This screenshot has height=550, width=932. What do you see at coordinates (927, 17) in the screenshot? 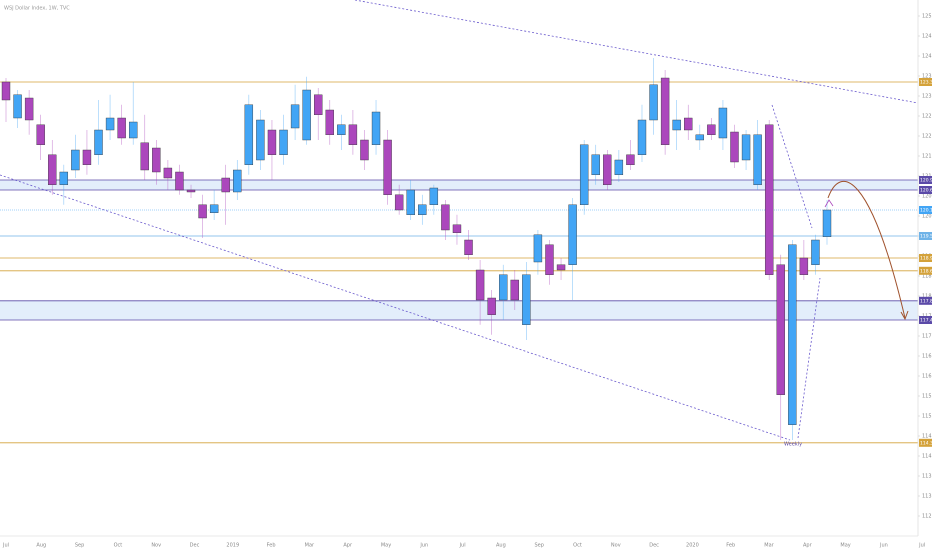
I see `y-tick-label: 125` at bounding box center [927, 17].